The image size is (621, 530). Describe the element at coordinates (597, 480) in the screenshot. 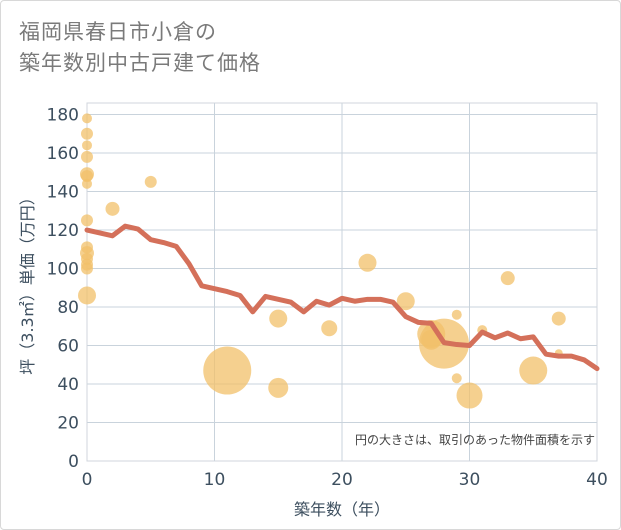

I see `x-tick-label: 40` at that location.